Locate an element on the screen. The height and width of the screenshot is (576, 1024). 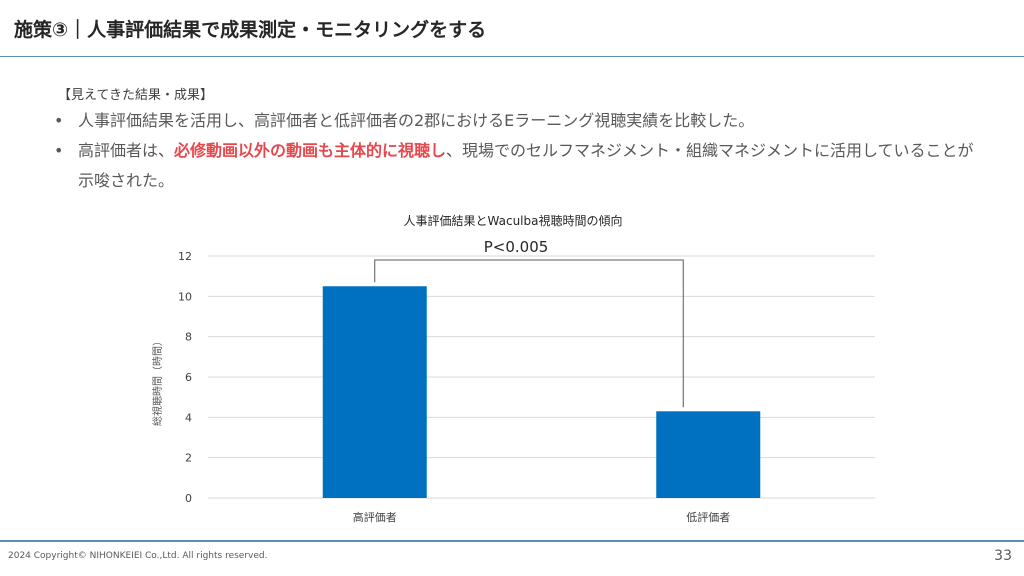
bar-low-evaluation is located at coordinates (708, 454).